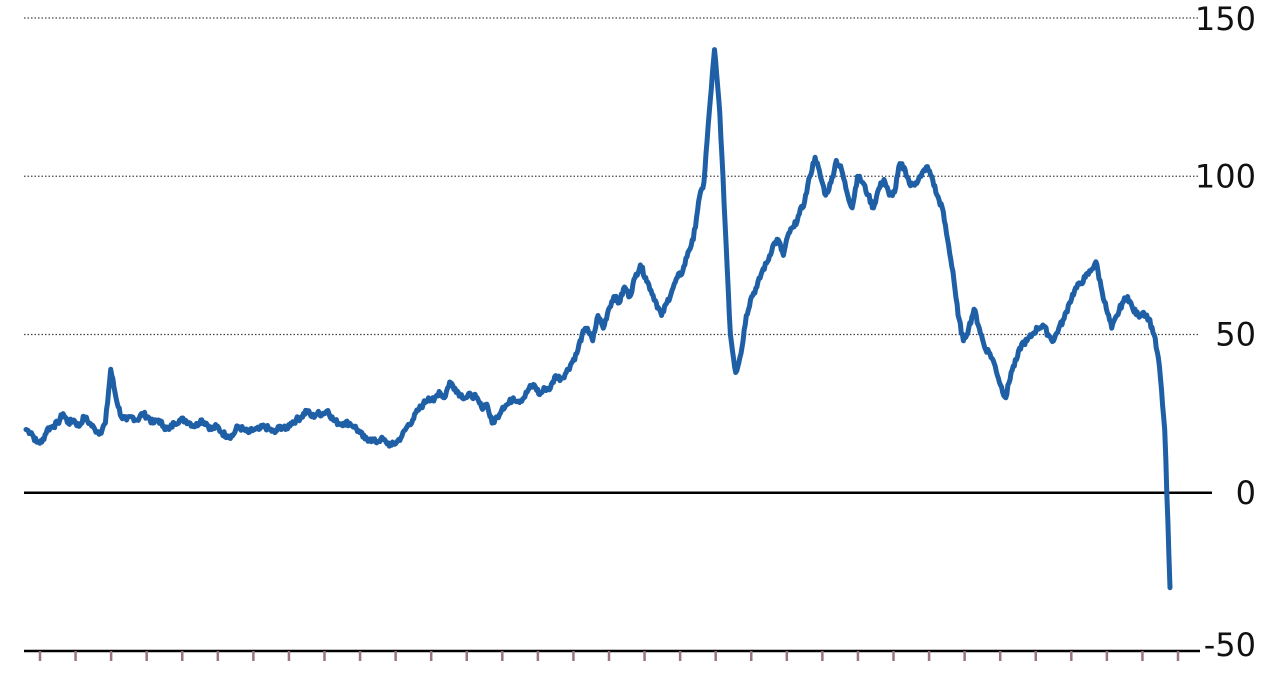  I want to click on y-tick-label: 50, so click(1235, 335).